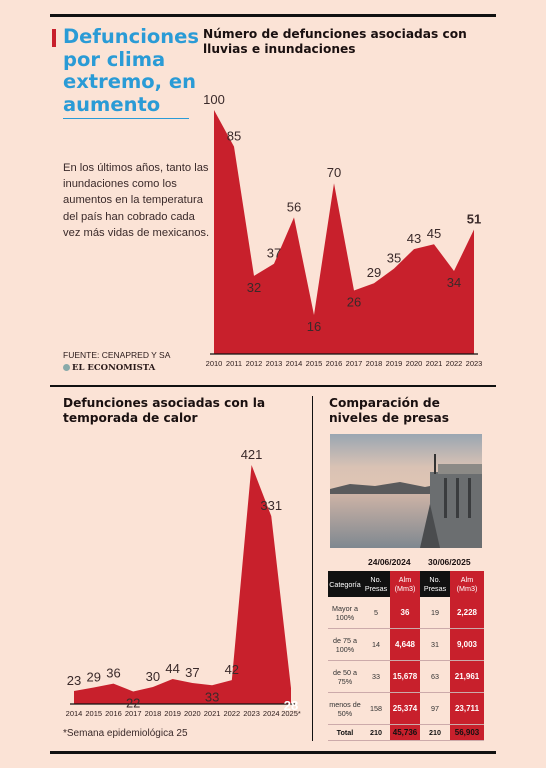 This screenshot has height=768, width=546. Describe the element at coordinates (212, 696) in the screenshot. I see `chart2-data-label: 33` at that location.